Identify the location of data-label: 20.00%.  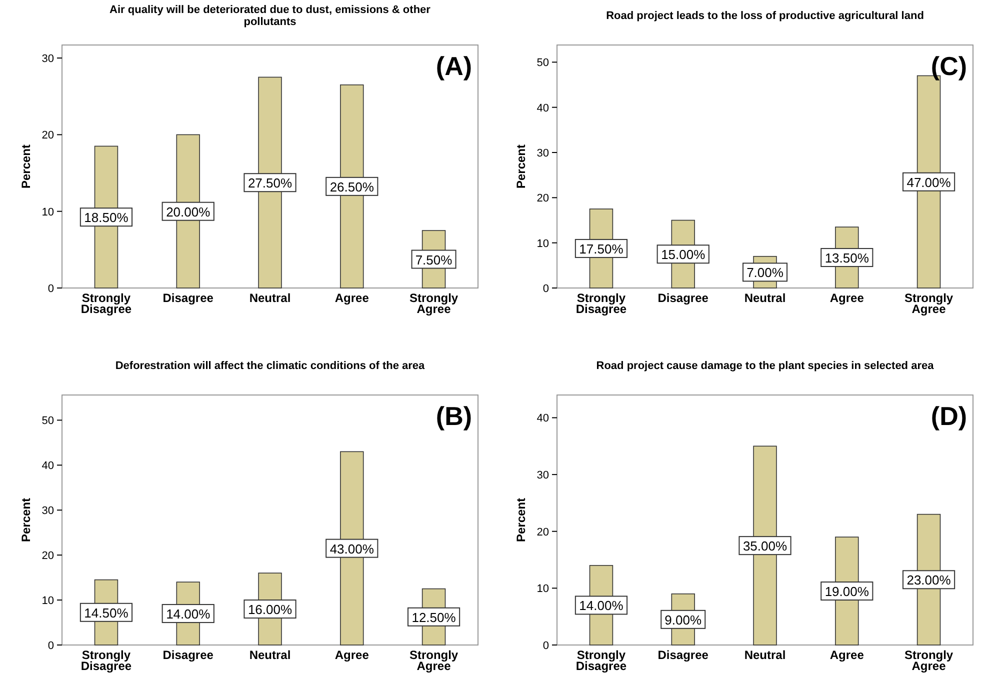
(188, 212).